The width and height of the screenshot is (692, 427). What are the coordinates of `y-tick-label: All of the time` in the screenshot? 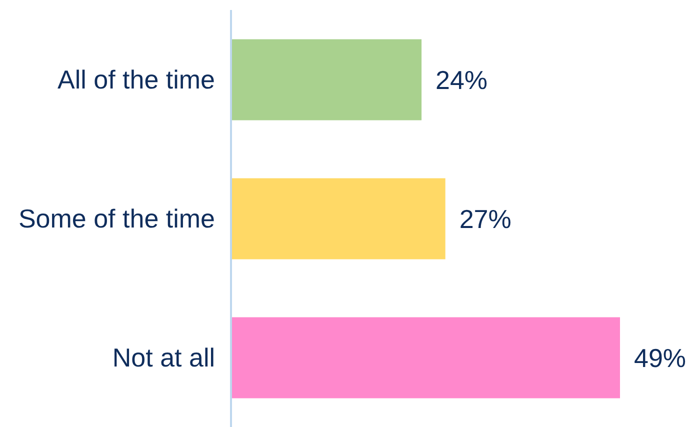 It's located at (136, 79).